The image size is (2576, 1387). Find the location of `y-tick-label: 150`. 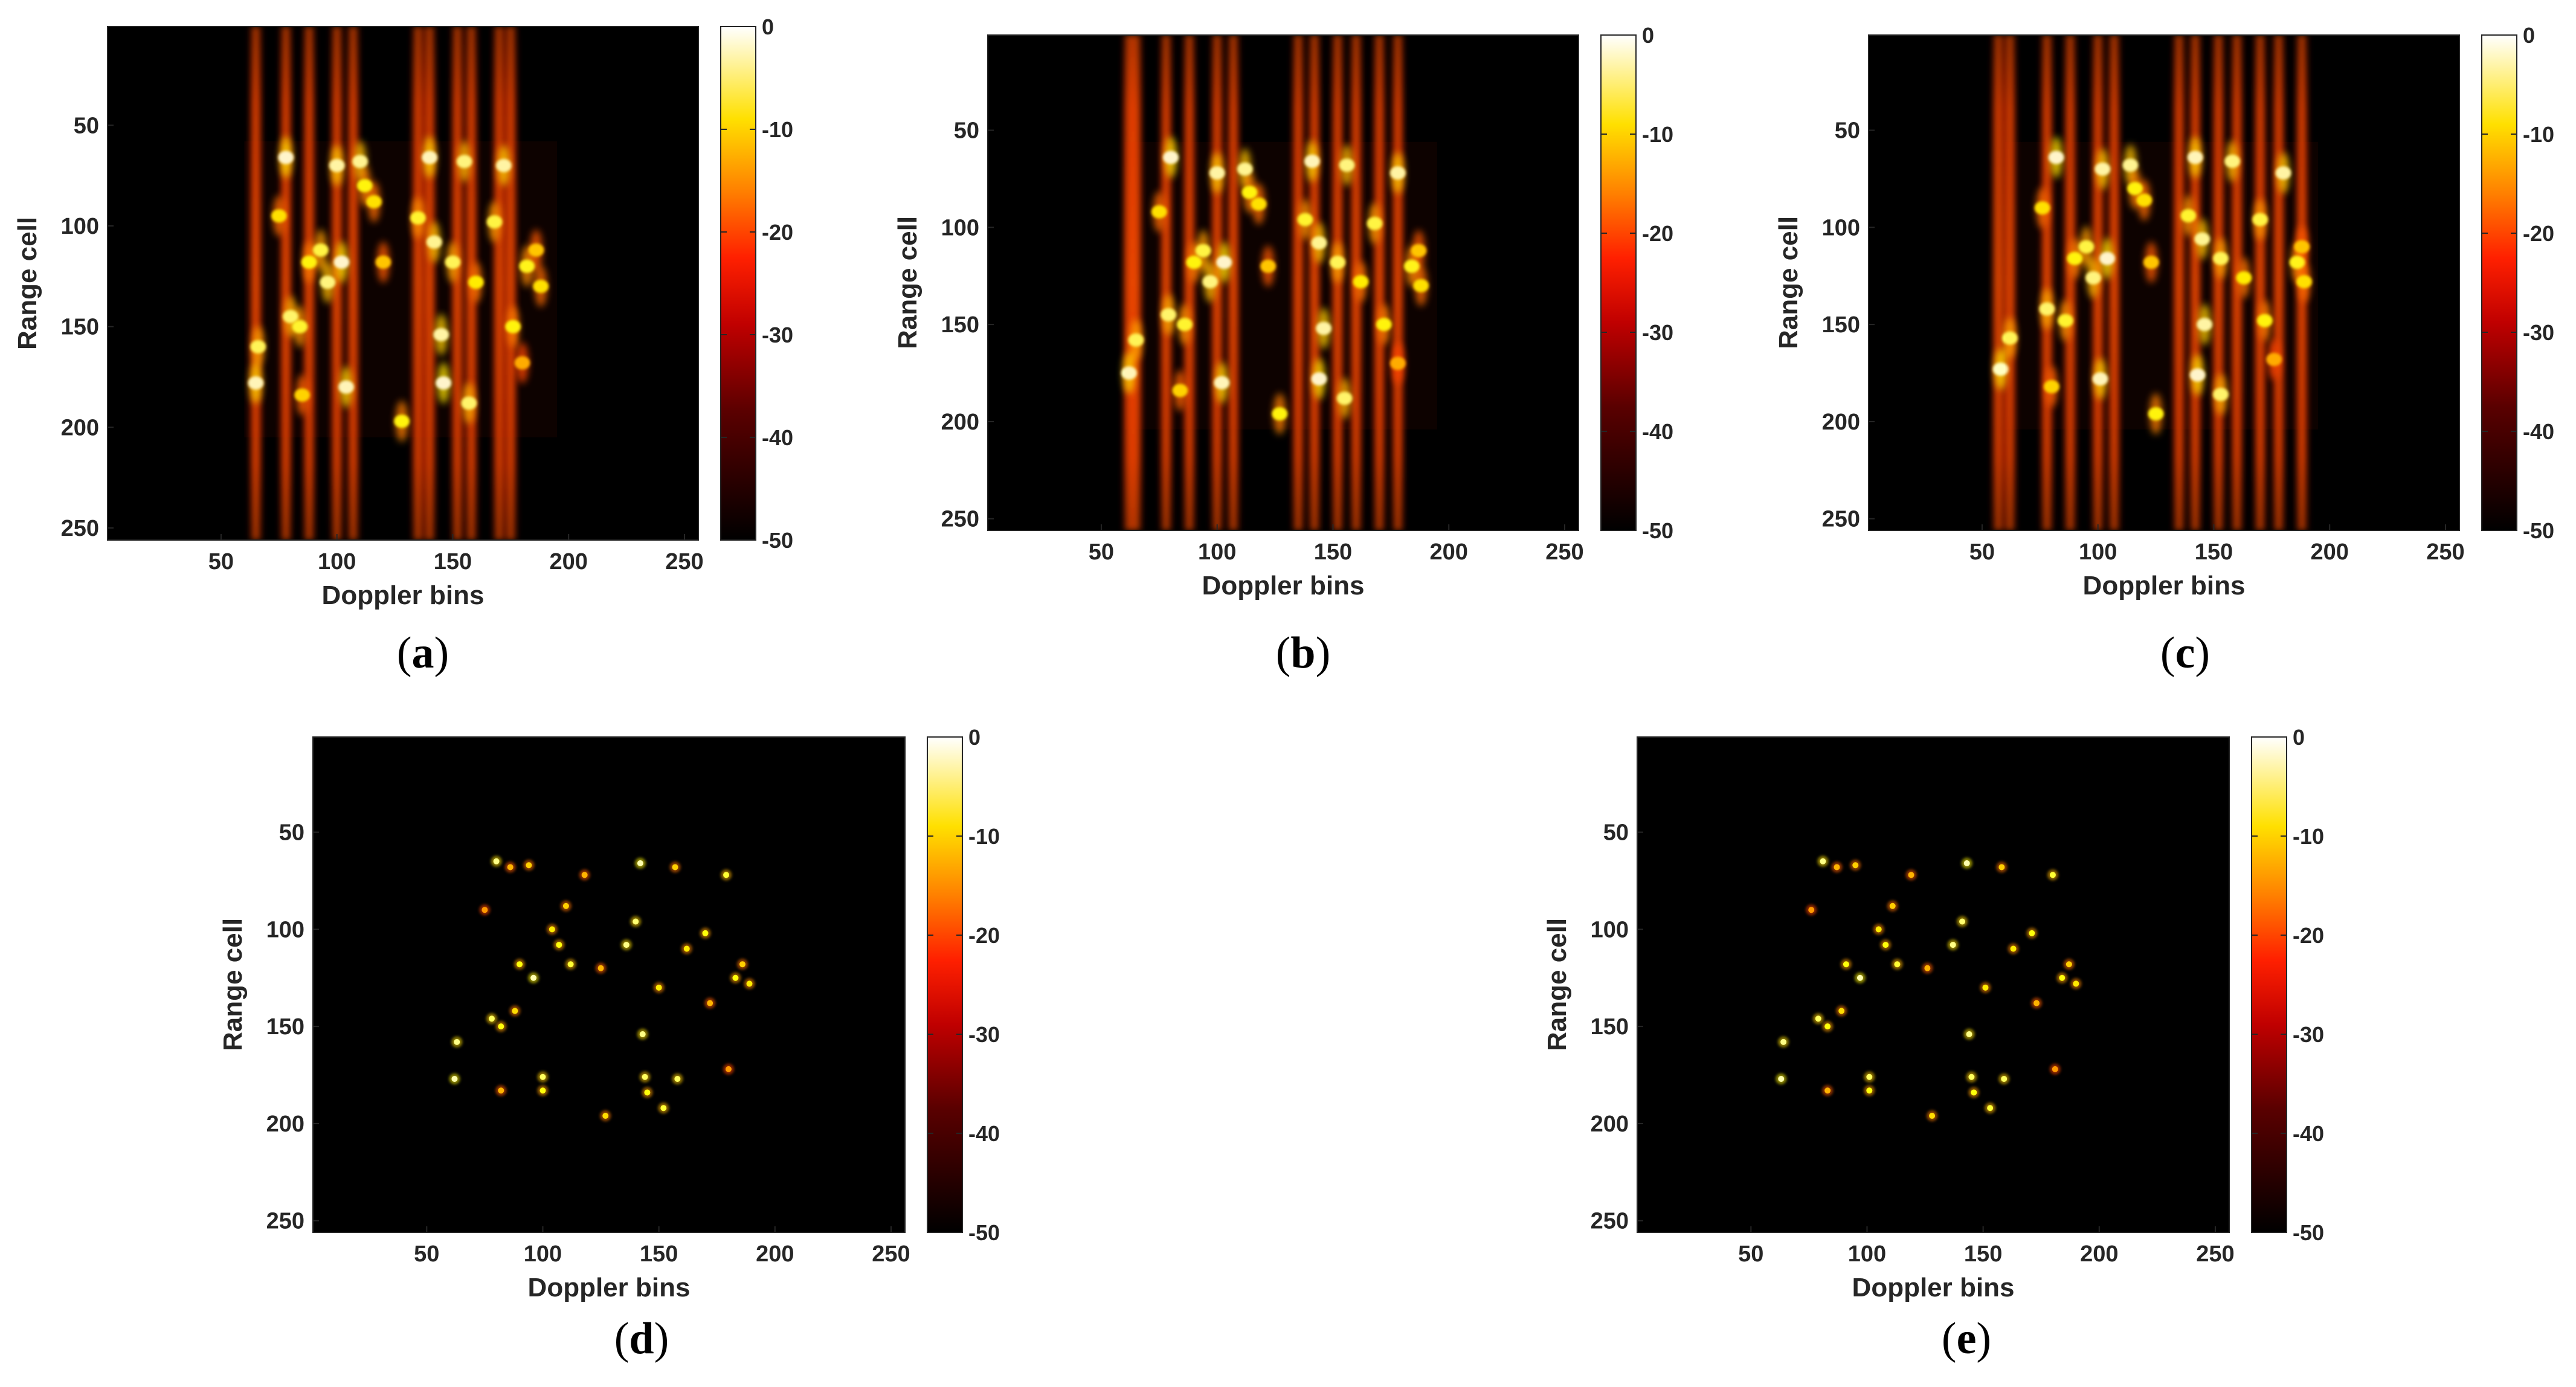

y-tick-label: 150 is located at coordinates (960, 325).